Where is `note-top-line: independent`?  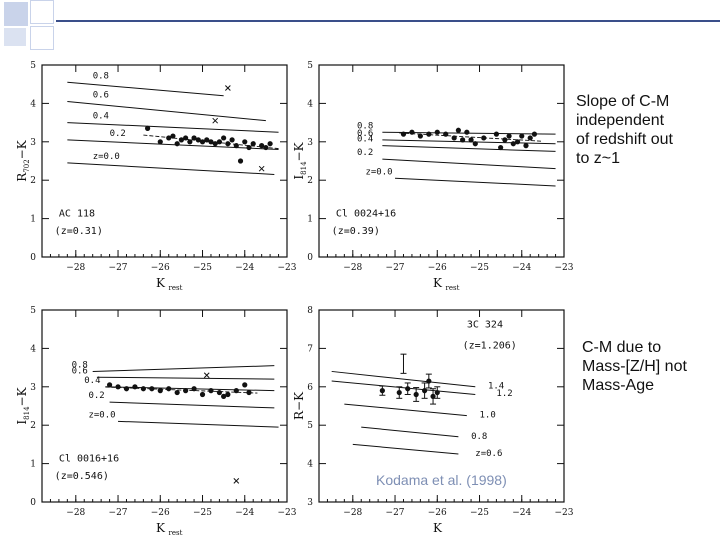 note-top-line: independent is located at coordinates (620, 120).